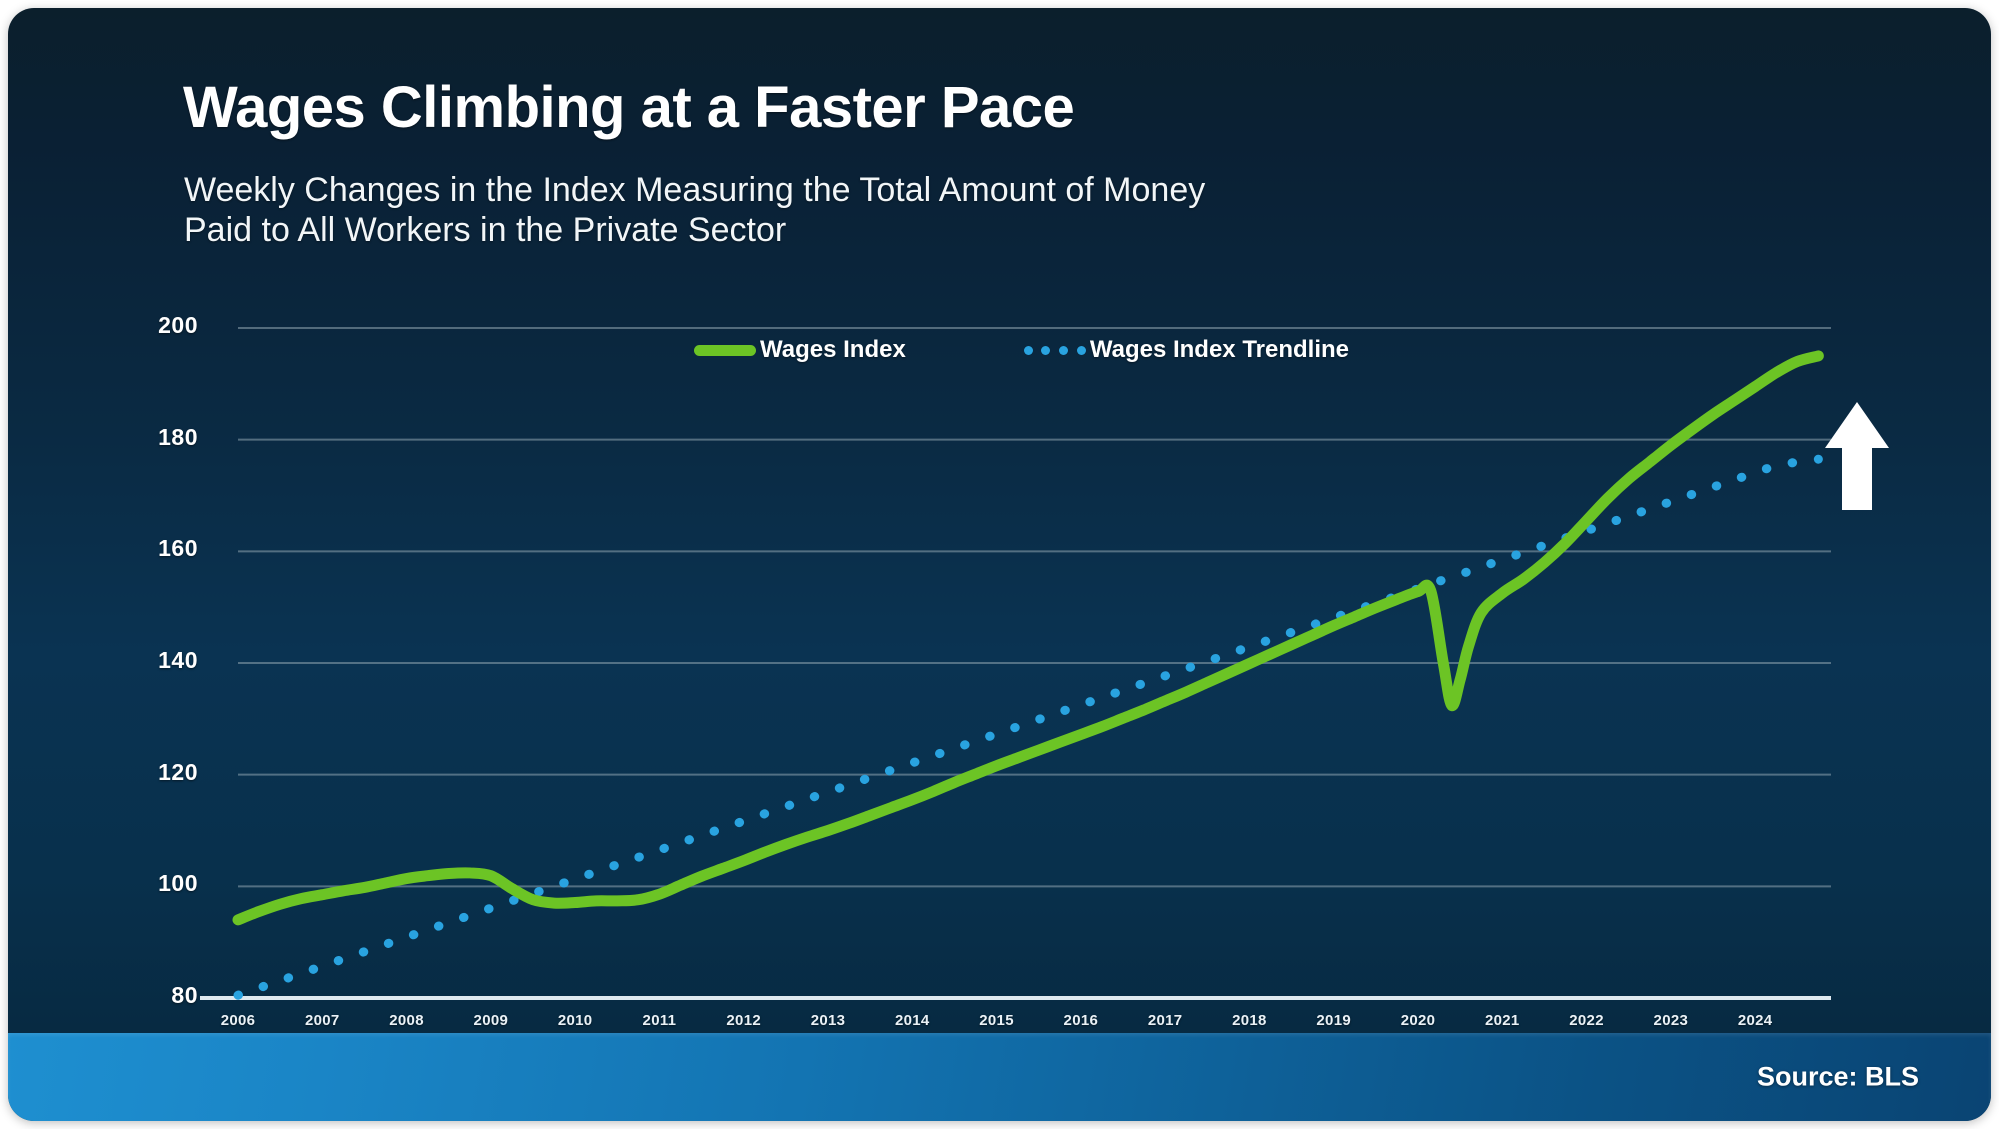  I want to click on x-axis-tick-2013: 2013, so click(828, 1020).